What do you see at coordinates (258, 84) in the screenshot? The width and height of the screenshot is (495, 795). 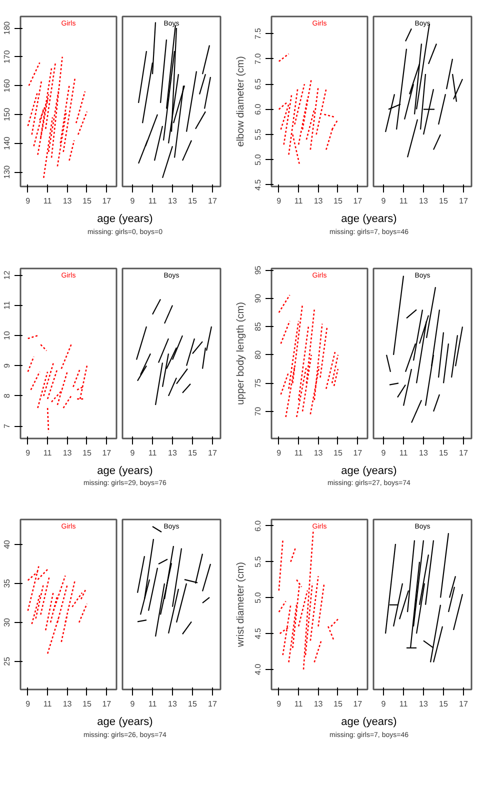 I see `y-tick-label: 6.5` at bounding box center [258, 84].